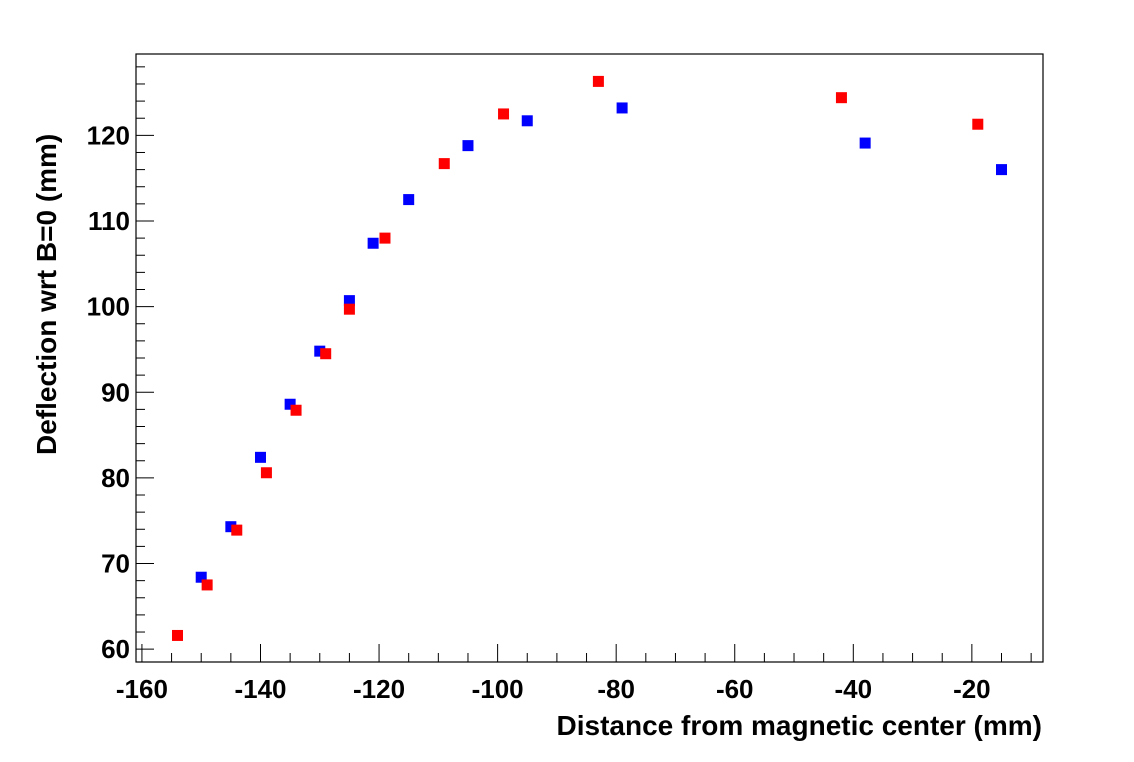 This screenshot has height=762, width=1134. What do you see at coordinates (115, 564) in the screenshot?
I see `y-tick-label: 70` at bounding box center [115, 564].